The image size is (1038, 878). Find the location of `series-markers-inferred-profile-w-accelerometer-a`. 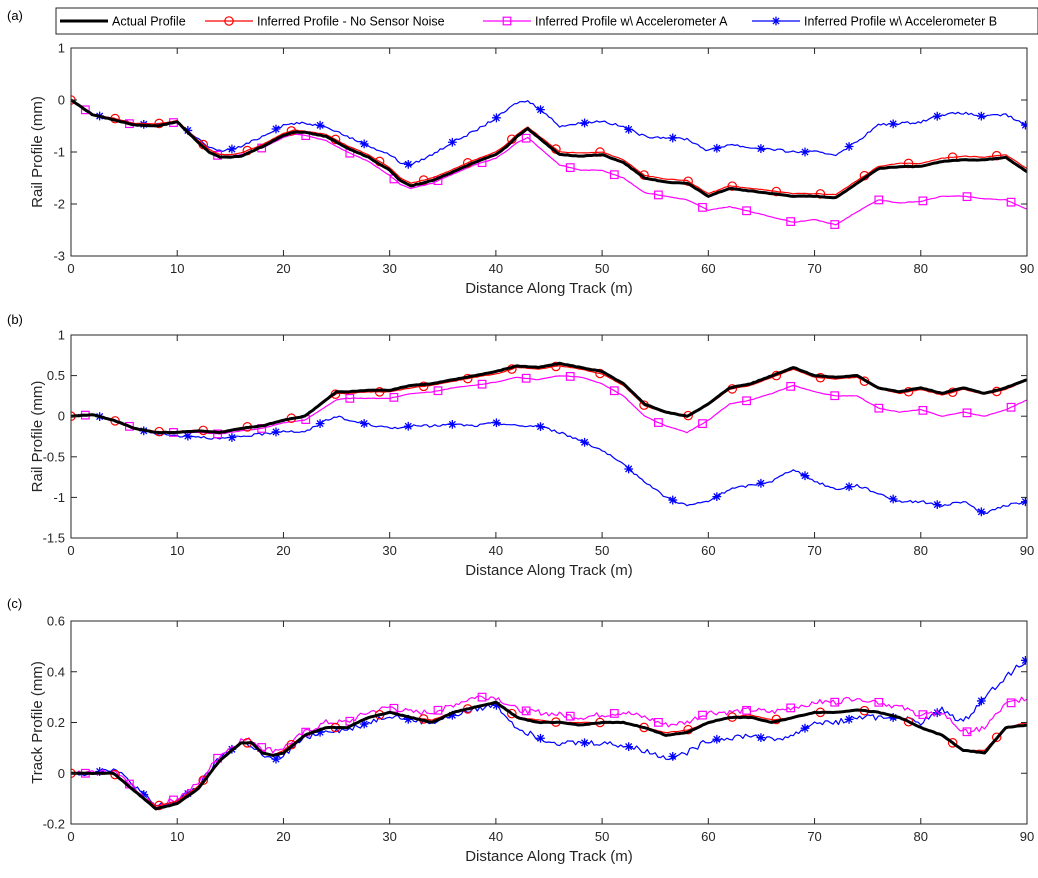

series-markers-inferred-profile-w-accelerometer-a is located at coordinates (548, 405).